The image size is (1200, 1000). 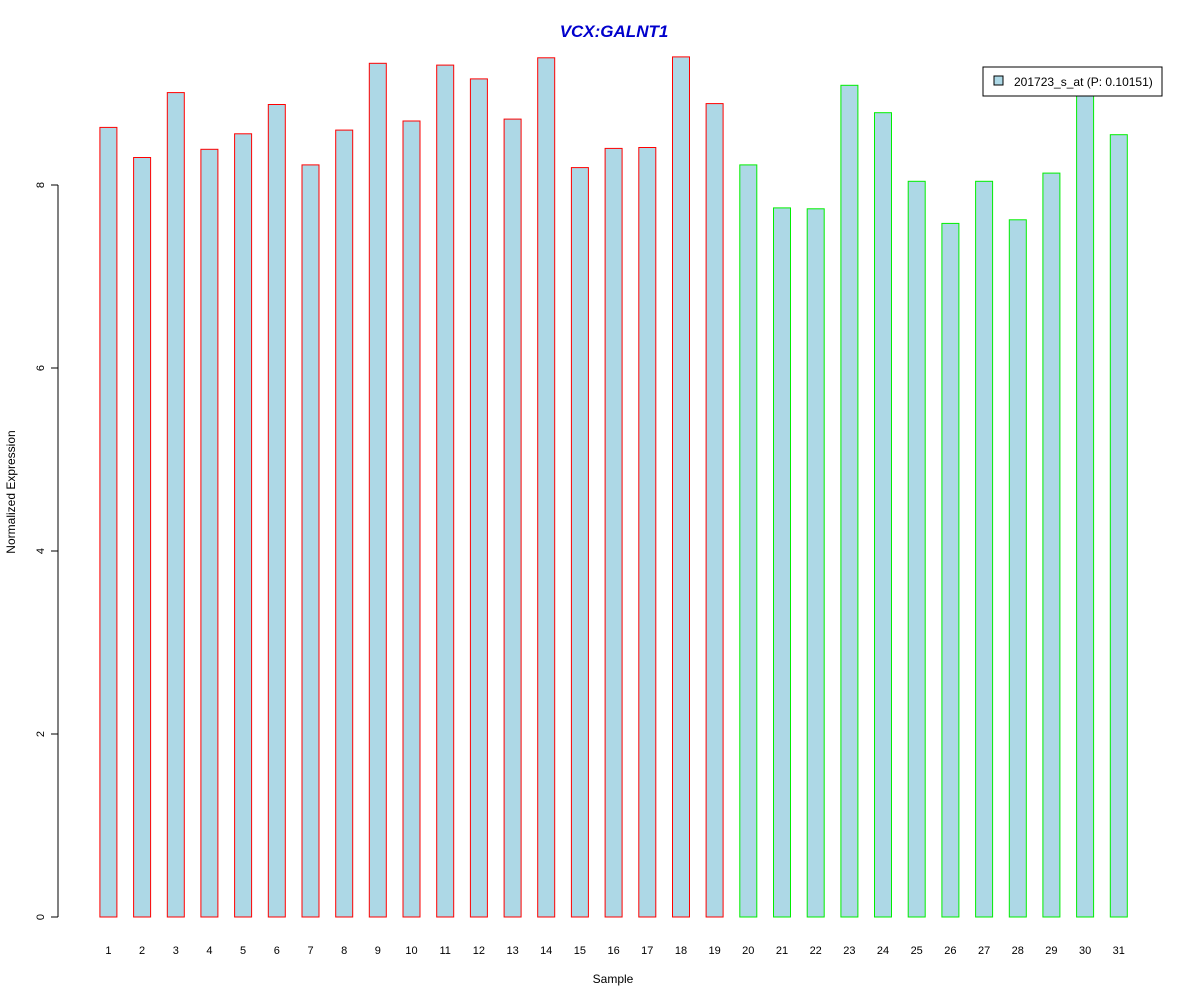 I want to click on x-tick-label: 18, so click(x=681, y=951).